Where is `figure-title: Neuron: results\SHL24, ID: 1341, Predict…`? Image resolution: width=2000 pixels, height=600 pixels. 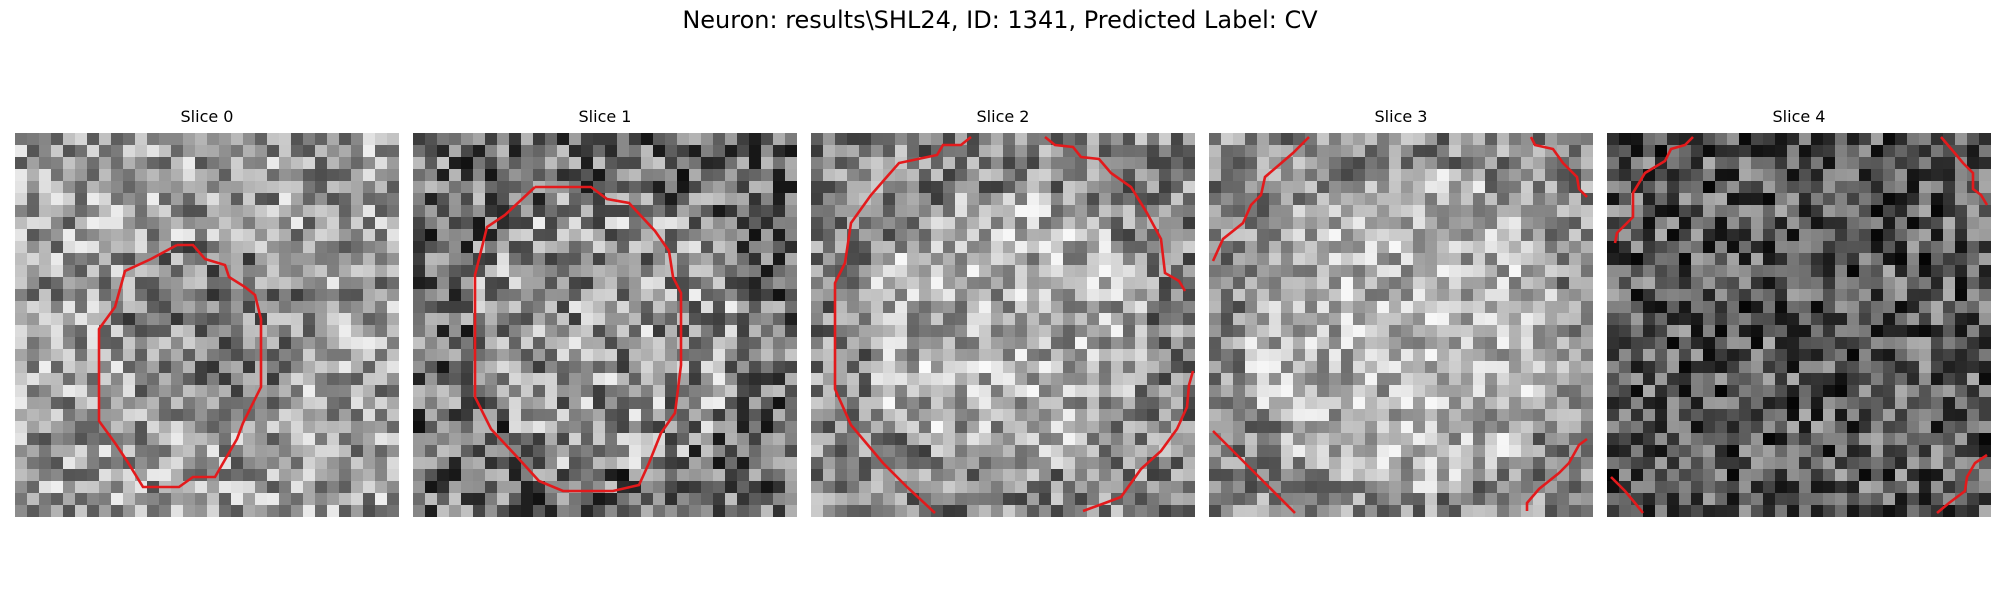
figure-title: Neuron: results\SHL24, ID: 1341, Predict… is located at coordinates (1000, 20).